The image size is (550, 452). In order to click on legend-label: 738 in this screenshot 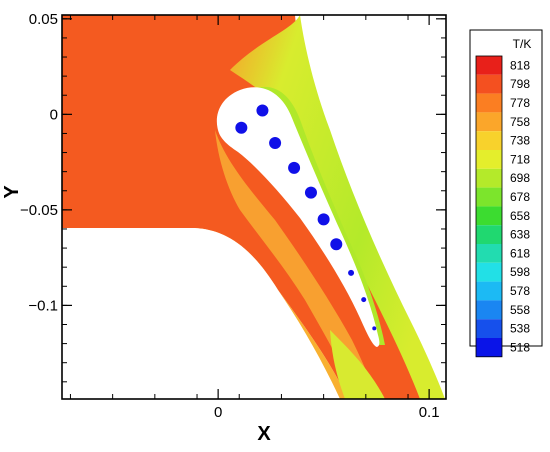, I will do `click(520, 141)`.